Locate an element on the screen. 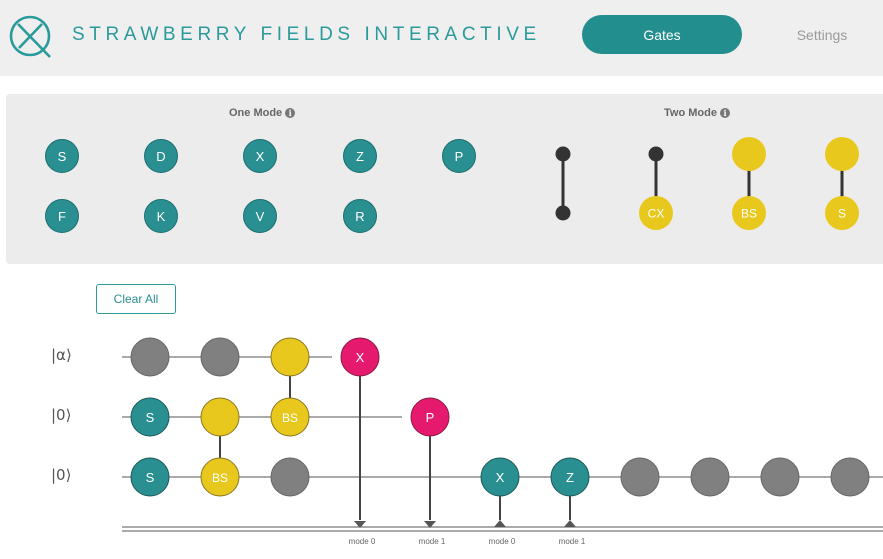 The width and height of the screenshot is (883, 559). mode-label-2: |0⟩ is located at coordinates (61, 475).